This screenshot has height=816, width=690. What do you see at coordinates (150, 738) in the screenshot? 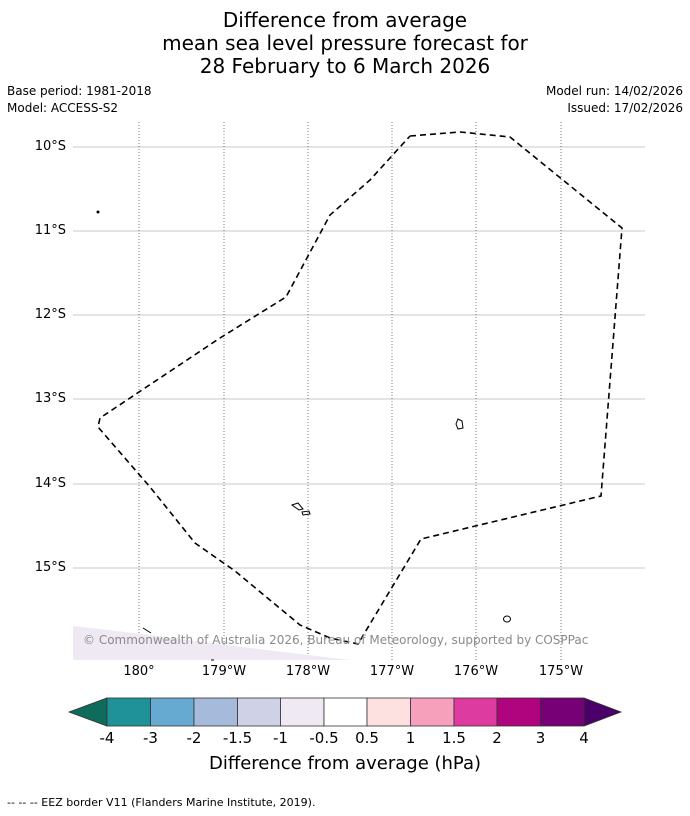
I see `colorbar-label: -3` at bounding box center [150, 738].